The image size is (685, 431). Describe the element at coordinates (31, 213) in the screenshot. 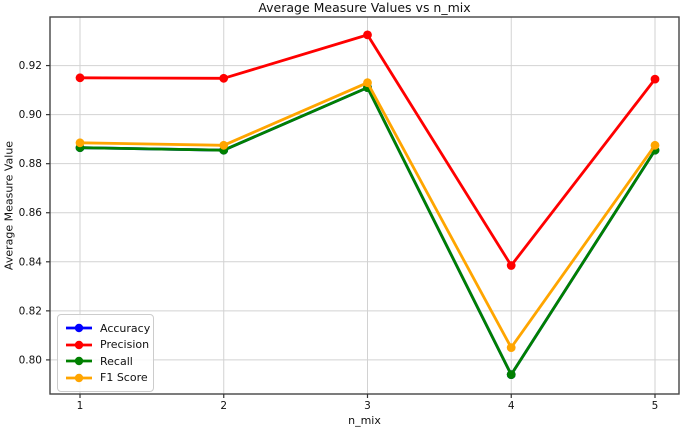

I see `y-tick-label: 0.86` at that location.